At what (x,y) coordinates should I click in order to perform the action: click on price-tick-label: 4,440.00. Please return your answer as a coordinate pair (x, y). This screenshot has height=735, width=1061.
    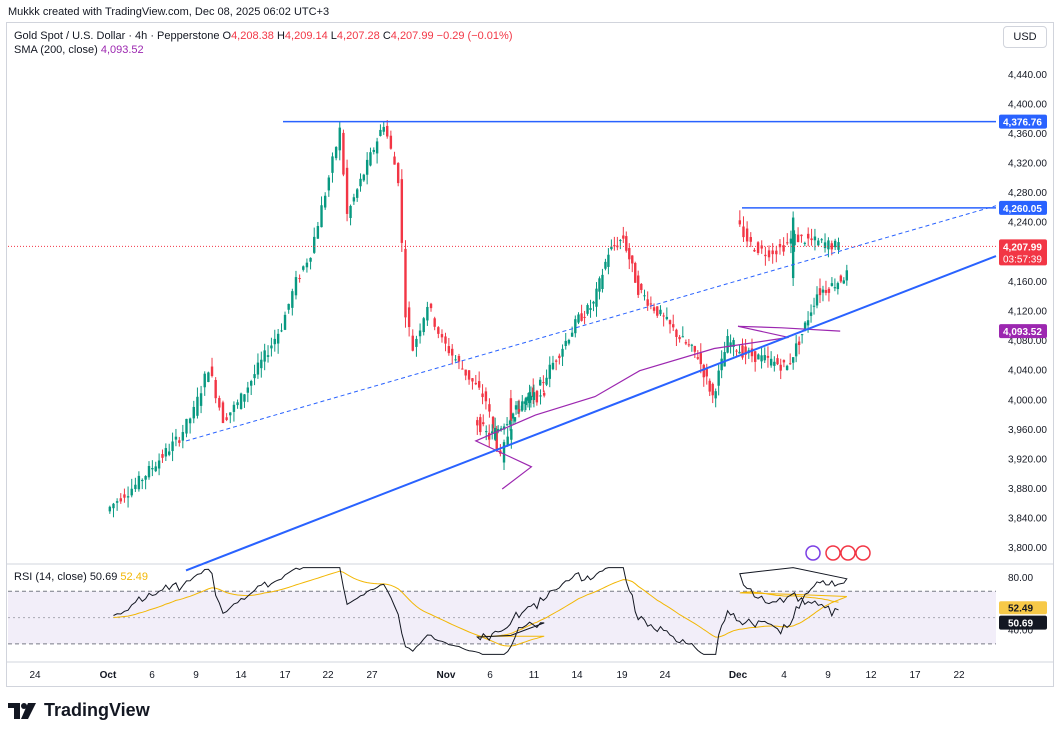
    Looking at the image, I should click on (1027, 75).